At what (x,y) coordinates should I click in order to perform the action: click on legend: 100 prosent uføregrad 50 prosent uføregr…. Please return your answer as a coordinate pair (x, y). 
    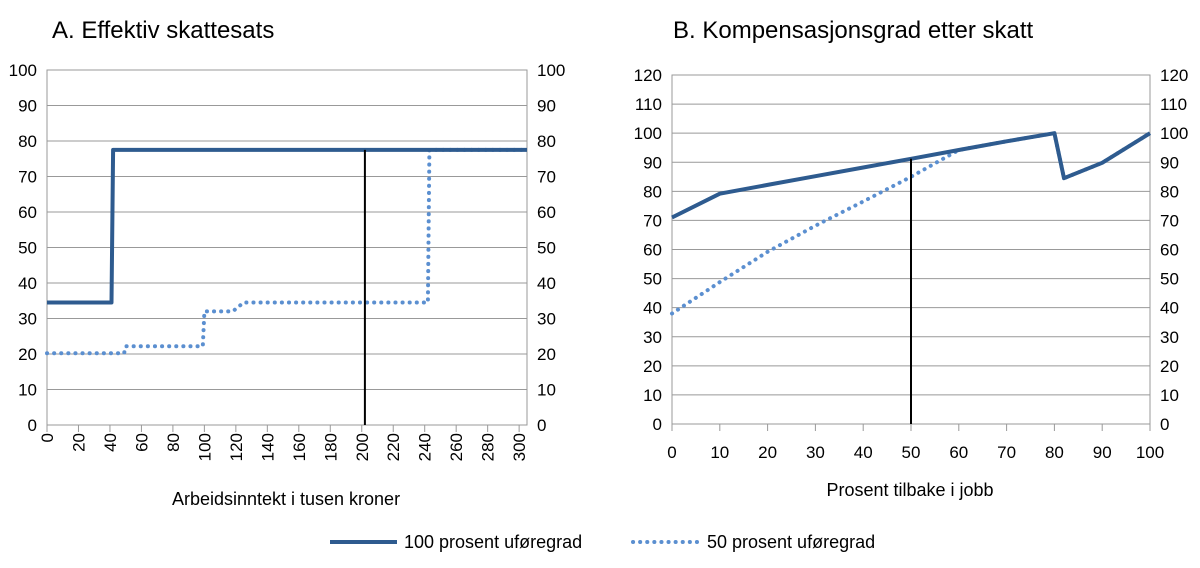
    Looking at the image, I should click on (602, 542).